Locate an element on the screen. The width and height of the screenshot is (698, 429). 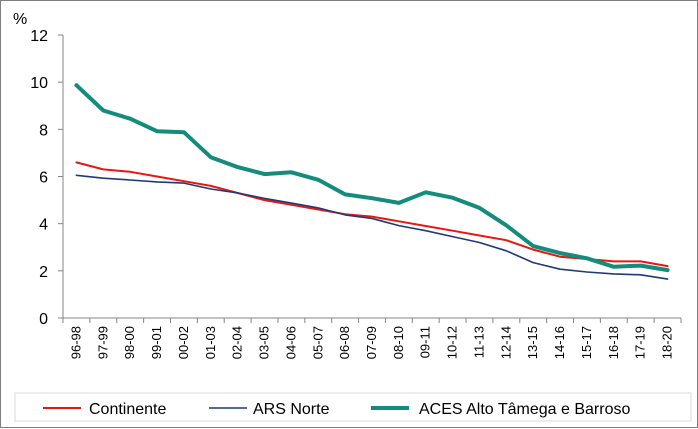
legend-label: Continente is located at coordinates (127, 409).